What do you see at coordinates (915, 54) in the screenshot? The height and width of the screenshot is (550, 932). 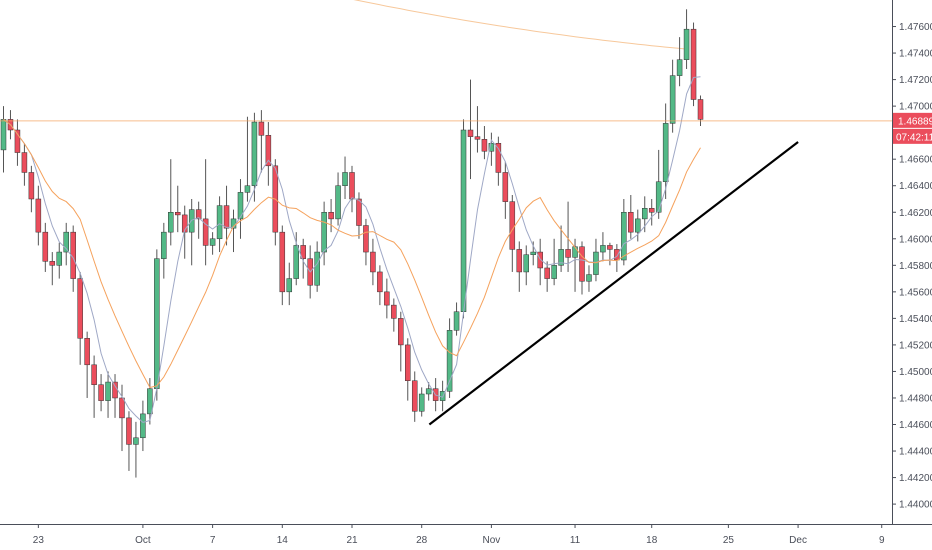 I see `y-tick-label: 1.47400` at bounding box center [915, 54].